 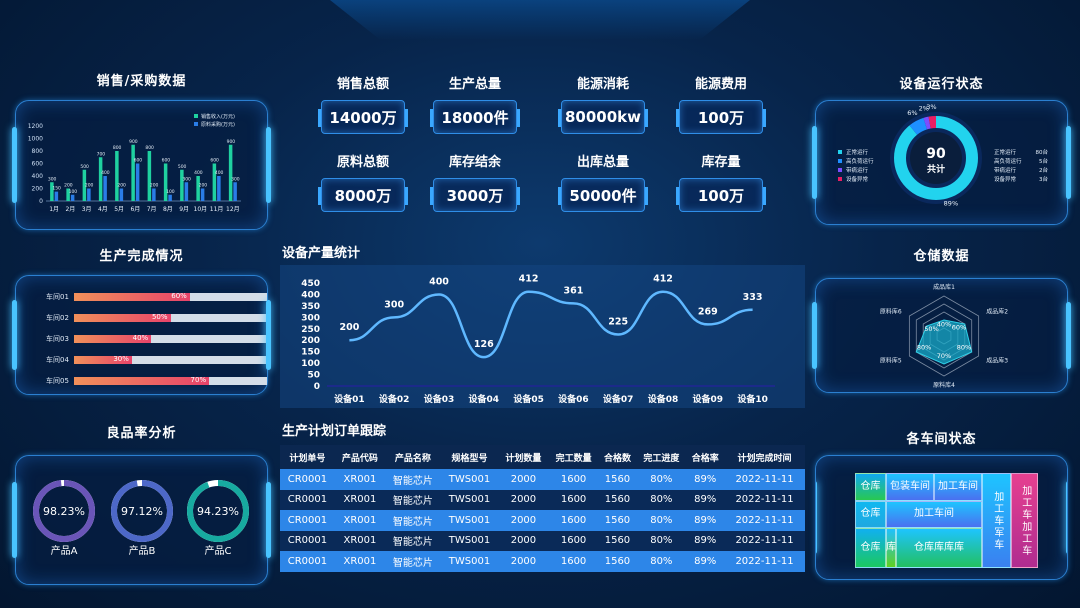 What do you see at coordinates (35, 126) in the screenshot?
I see `y-tick-label: 1200` at bounding box center [35, 126].